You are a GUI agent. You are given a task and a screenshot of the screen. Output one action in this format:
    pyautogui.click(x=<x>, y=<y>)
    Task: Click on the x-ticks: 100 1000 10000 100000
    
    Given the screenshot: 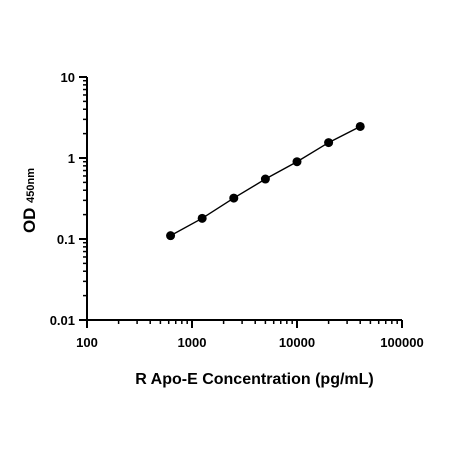 What is the action you would take?
    pyautogui.click(x=250, y=335)
    